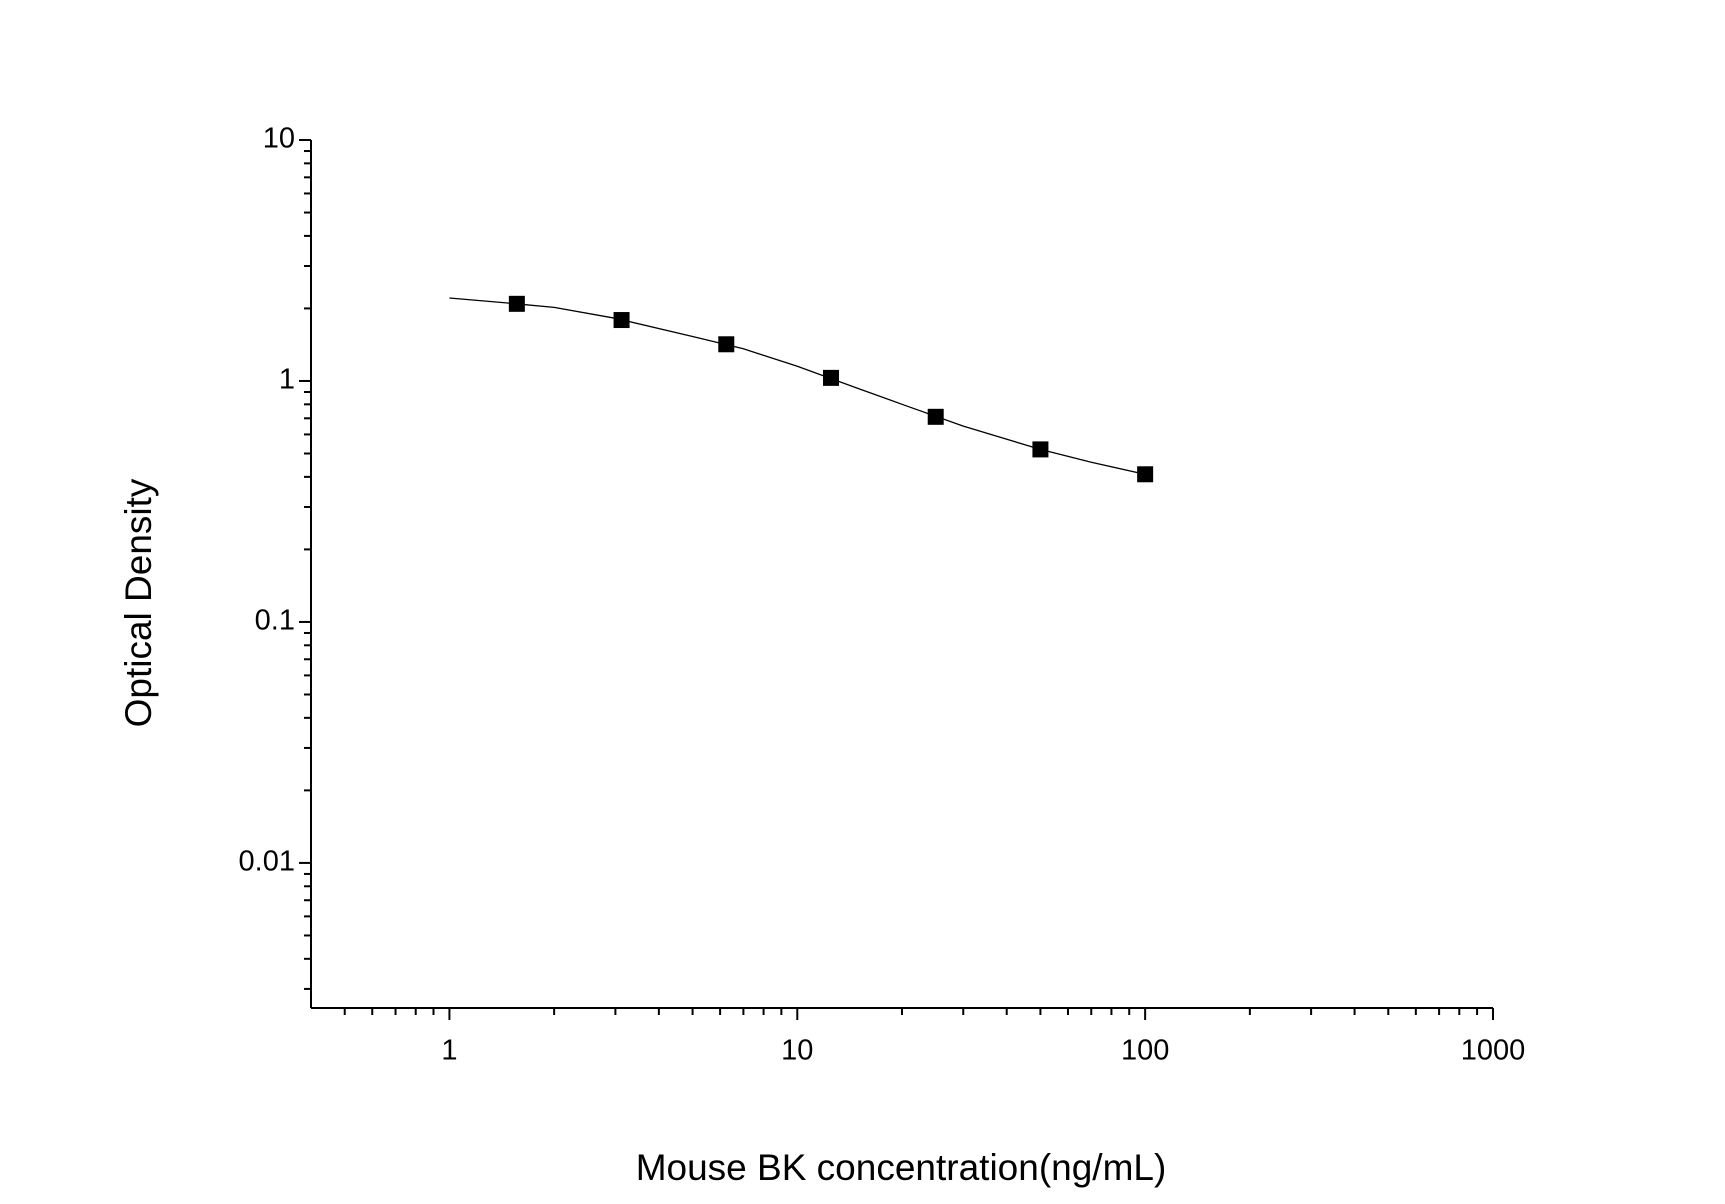  What do you see at coordinates (449, 1051) in the screenshot?
I see `x-tick-label: 1` at bounding box center [449, 1051].